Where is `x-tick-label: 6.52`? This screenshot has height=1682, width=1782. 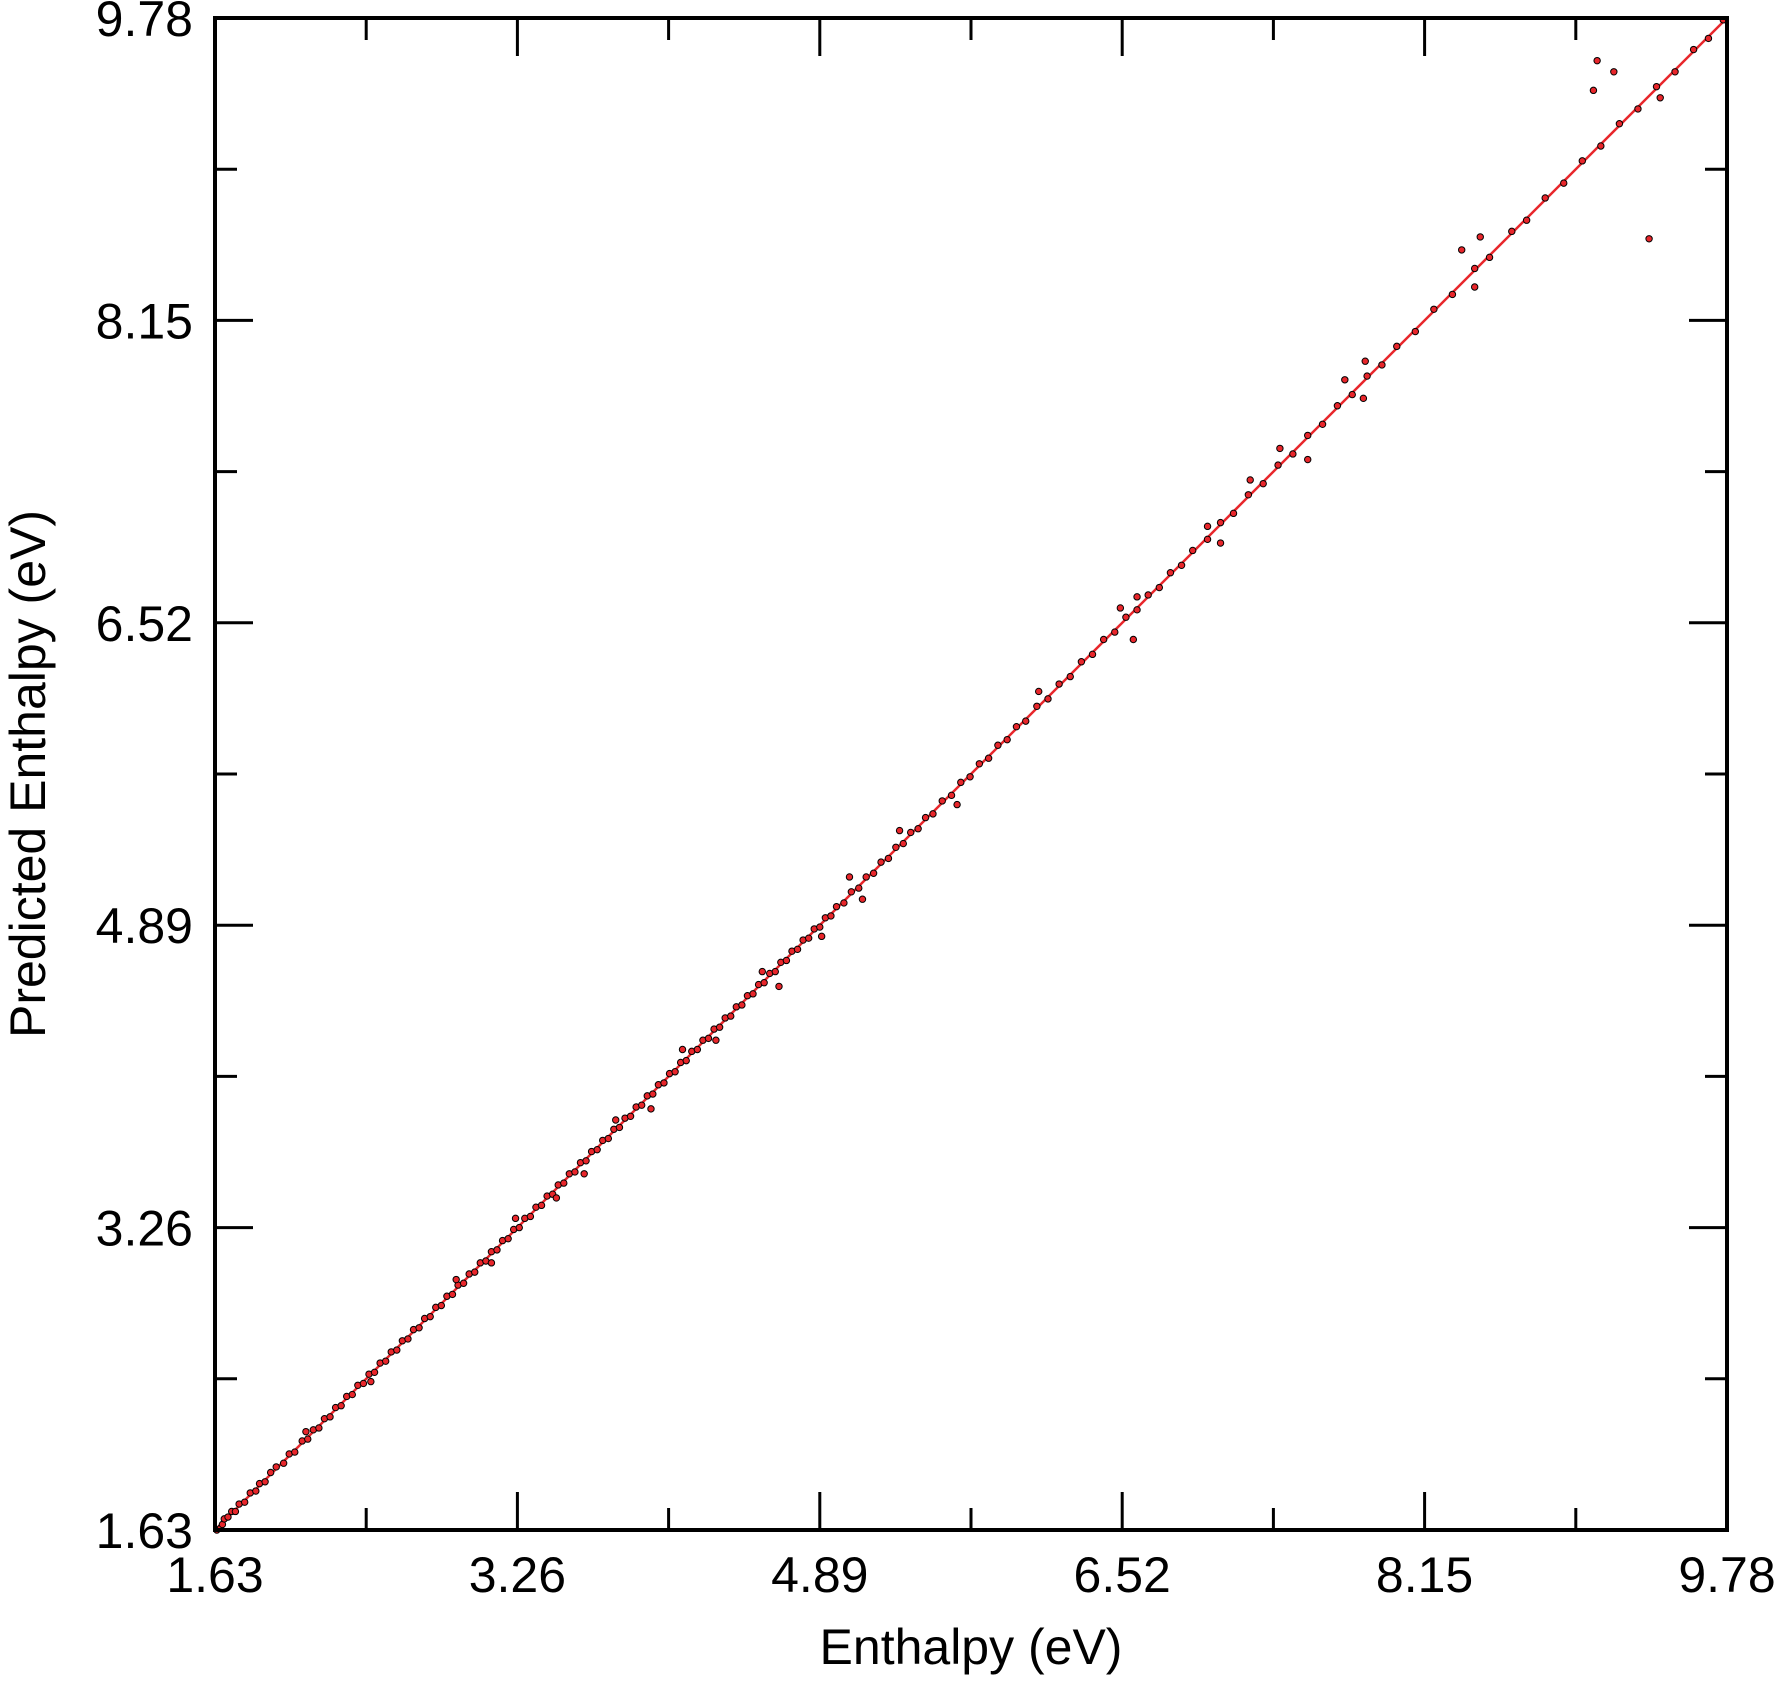 x-tick-label: 6.52 is located at coordinates (1122, 1575).